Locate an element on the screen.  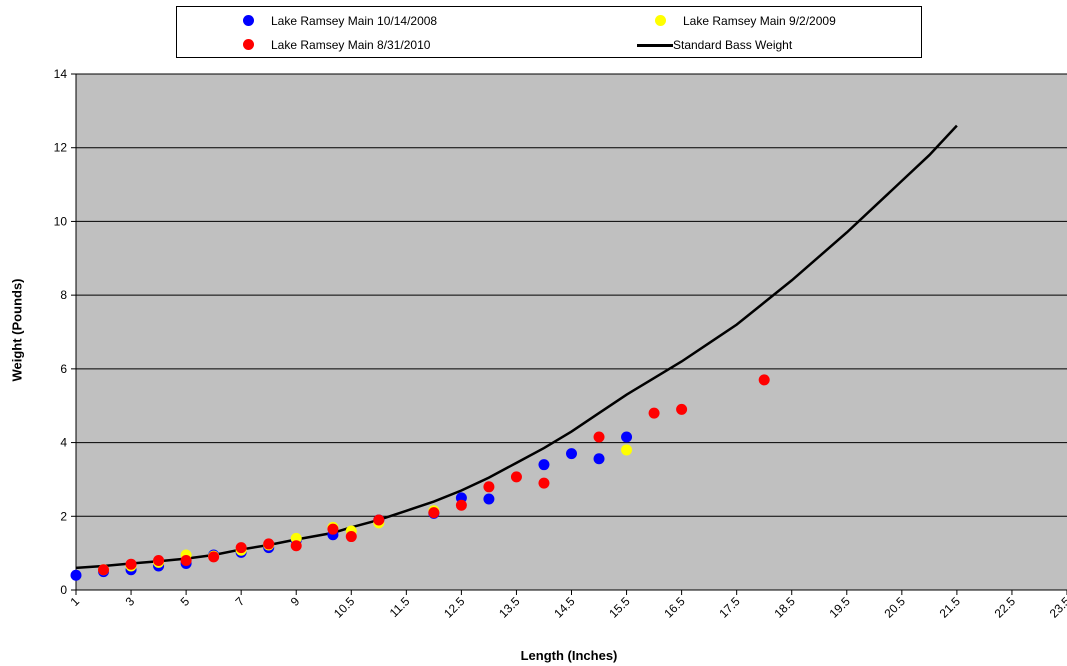
x-tick-label: 9 is located at coordinates (295, 601).